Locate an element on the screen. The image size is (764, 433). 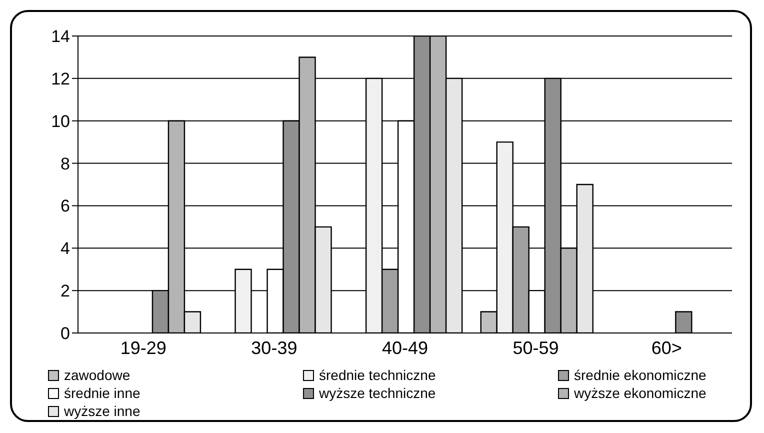
legend-label: średnie techniczne is located at coordinates (377, 375).